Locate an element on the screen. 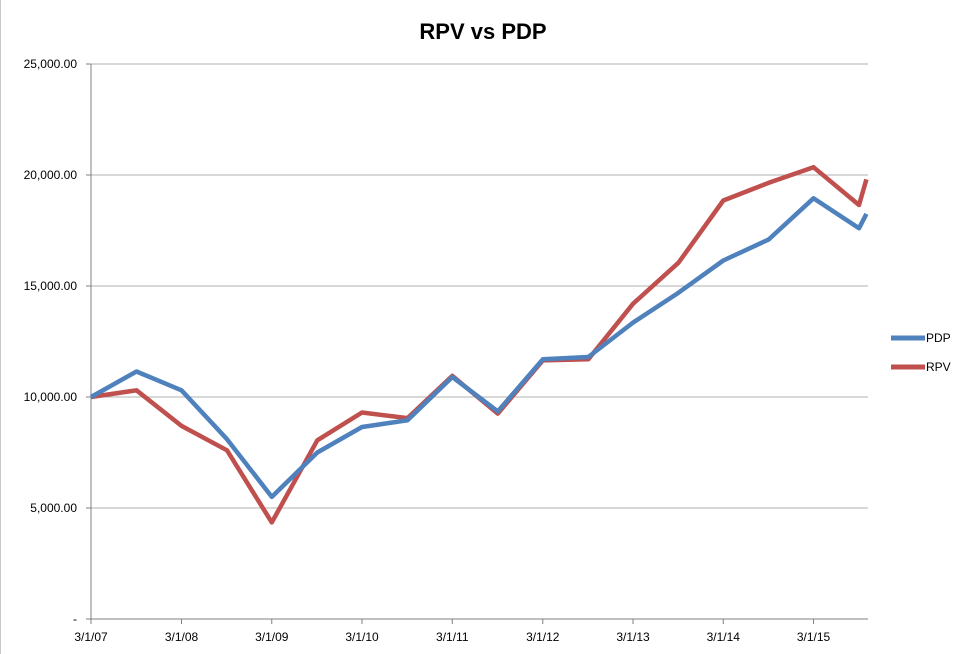 This screenshot has height=654, width=972. y-tick-label: 10,000.00 is located at coordinates (51, 397).